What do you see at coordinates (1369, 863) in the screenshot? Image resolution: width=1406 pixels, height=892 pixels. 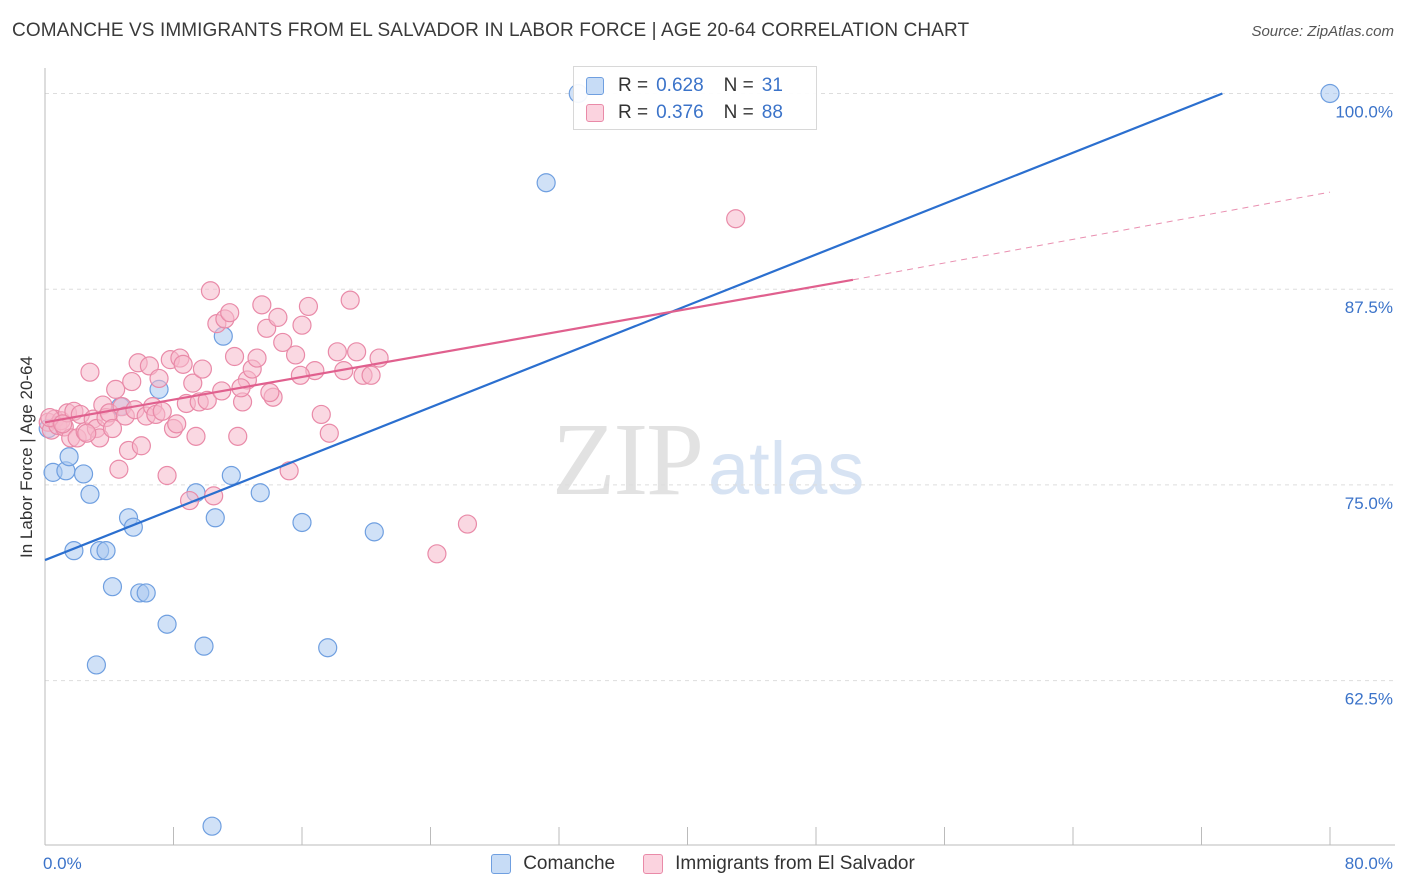 I see `x-tick-label-1: 80.0%` at bounding box center [1369, 863].